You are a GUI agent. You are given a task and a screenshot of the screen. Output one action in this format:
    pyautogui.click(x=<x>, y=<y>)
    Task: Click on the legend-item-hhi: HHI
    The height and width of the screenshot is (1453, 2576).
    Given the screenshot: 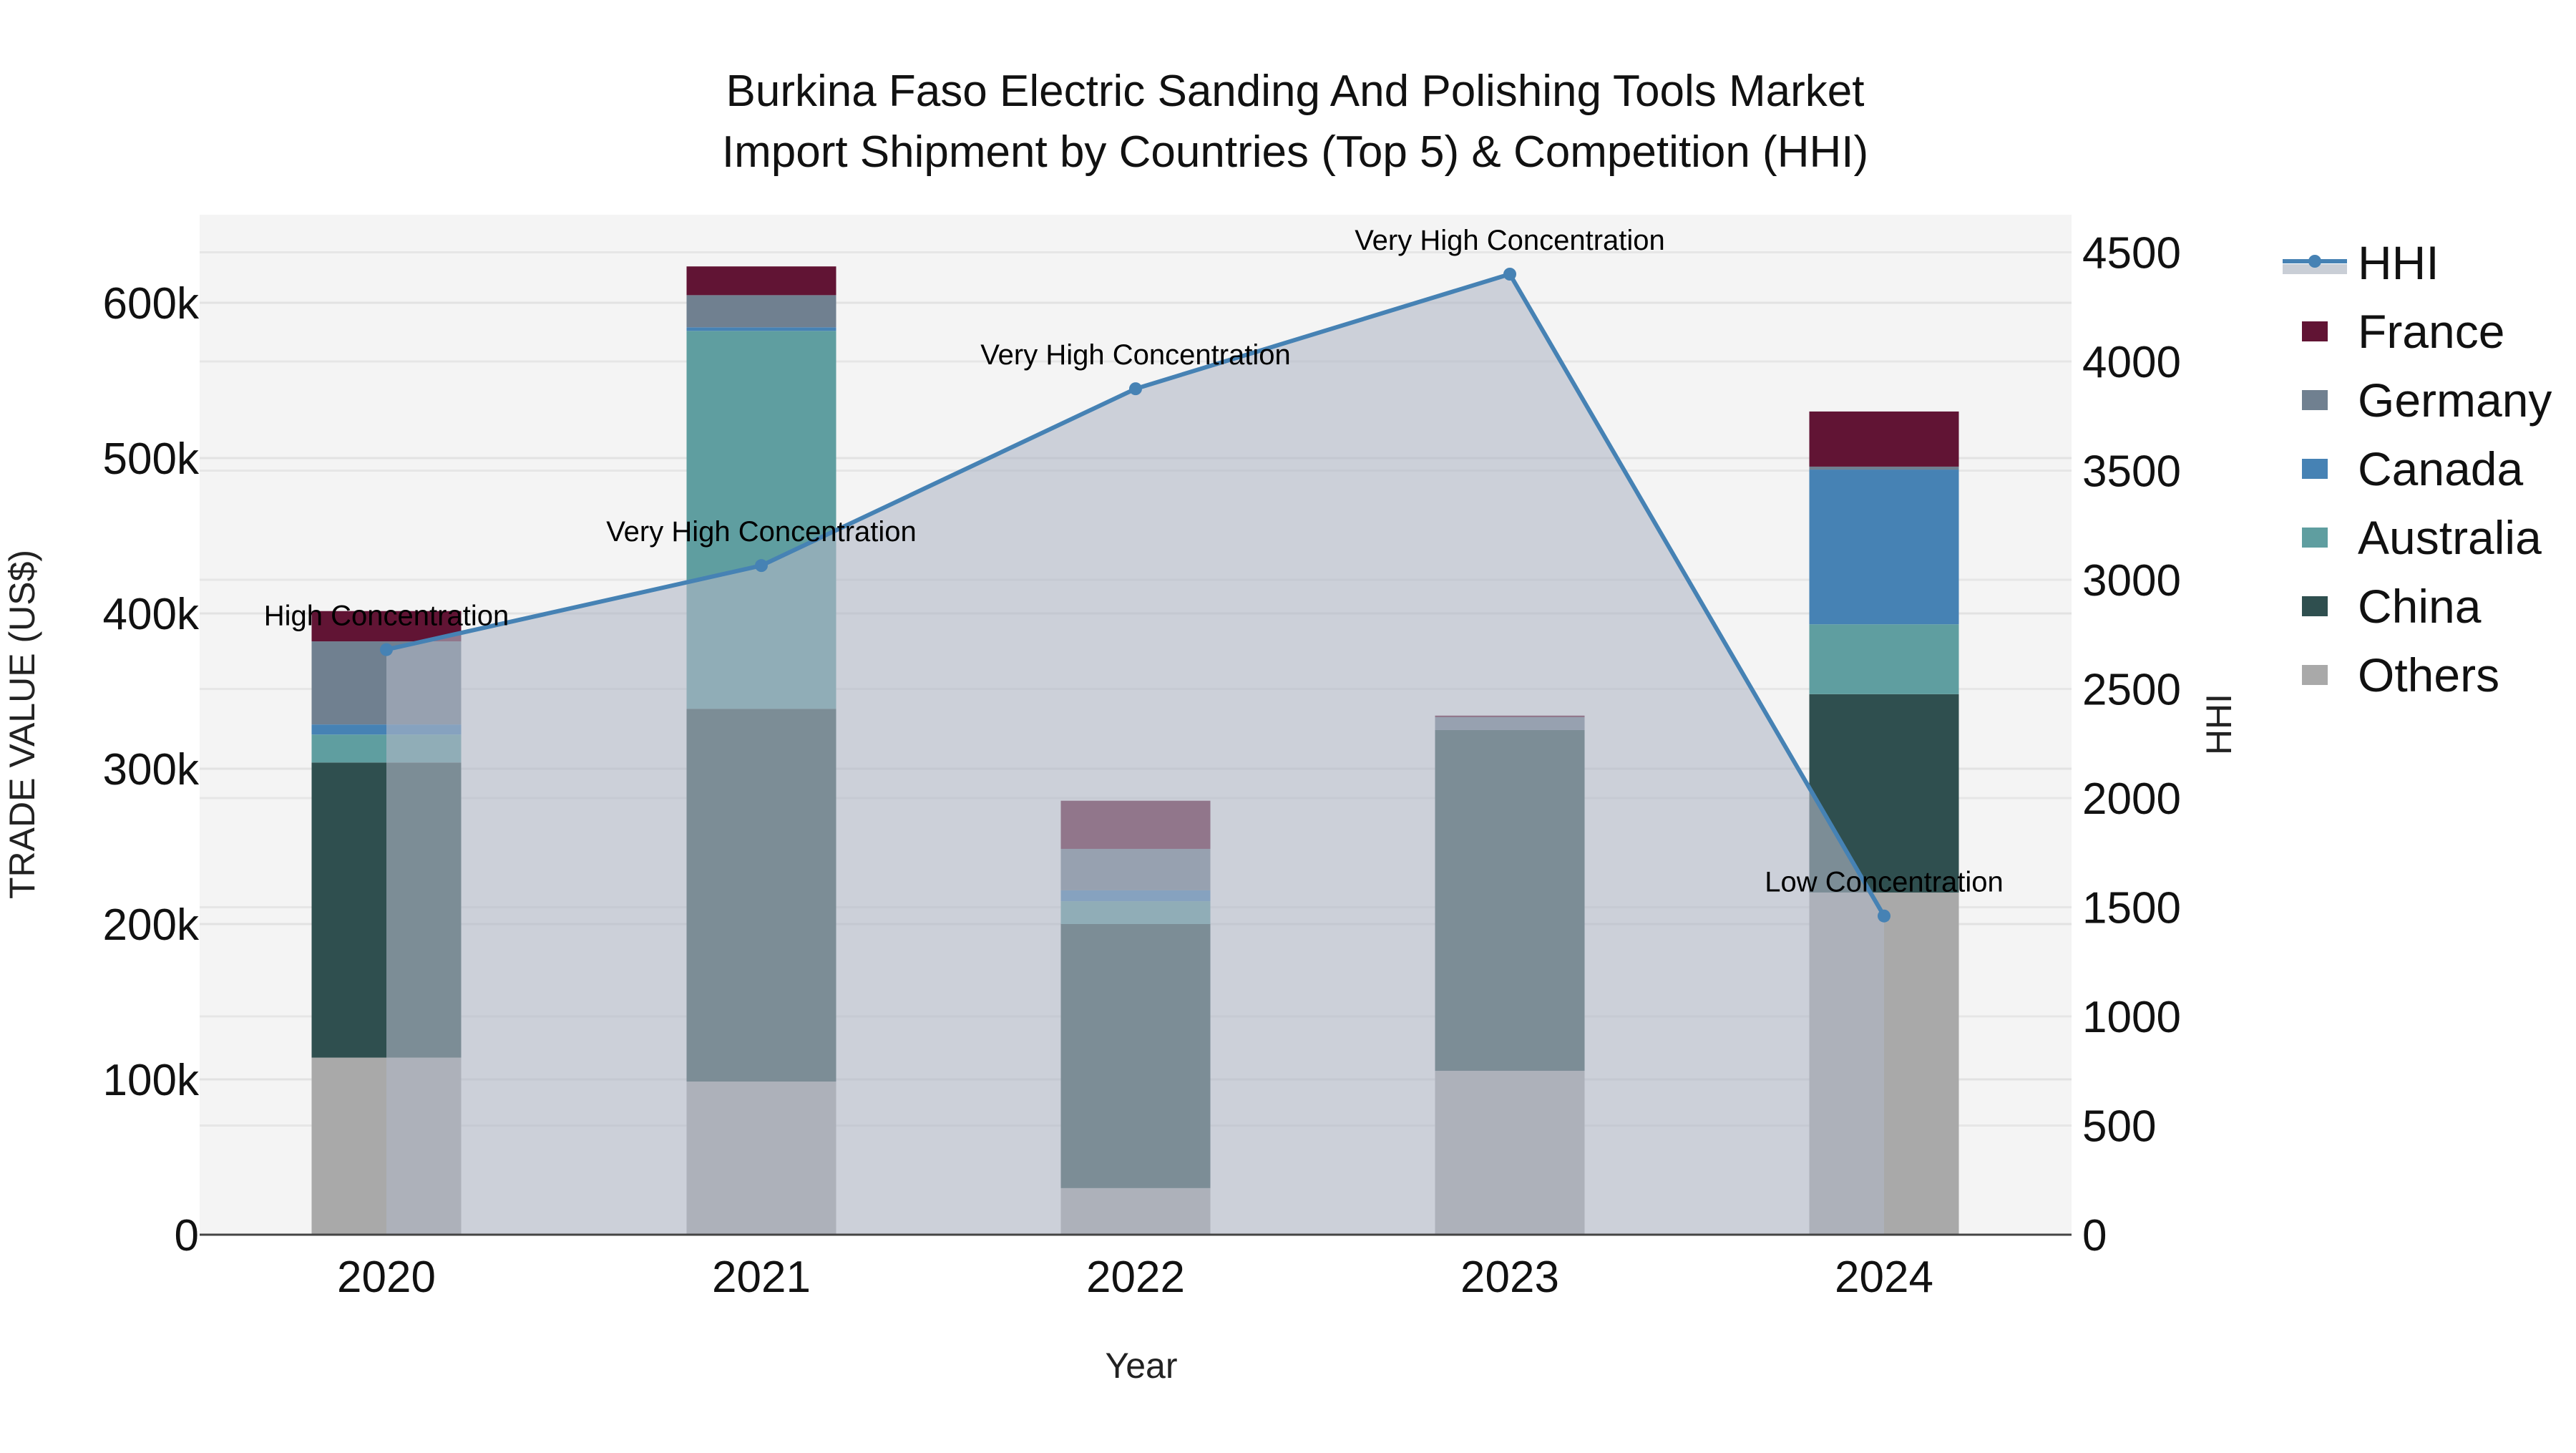 What is the action you would take?
    pyautogui.click(x=2361, y=262)
    